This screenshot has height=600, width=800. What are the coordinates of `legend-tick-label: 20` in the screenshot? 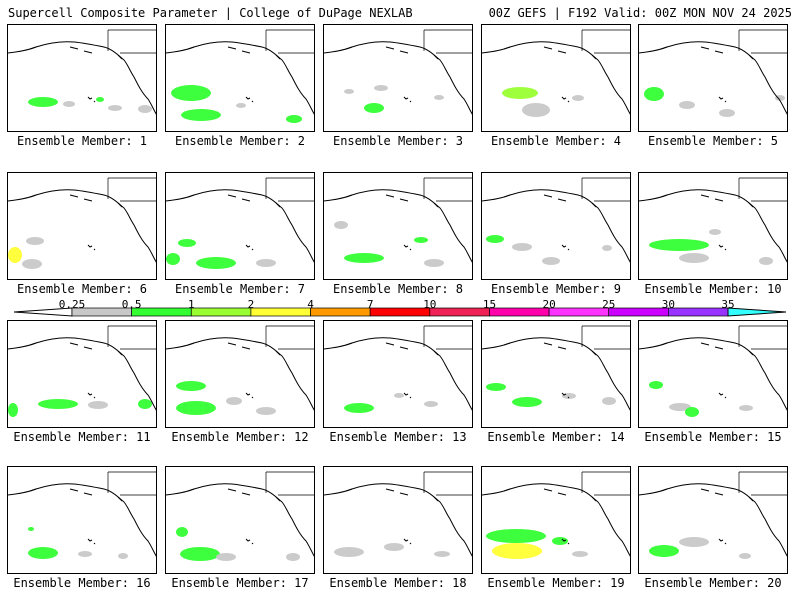 It's located at (549, 304).